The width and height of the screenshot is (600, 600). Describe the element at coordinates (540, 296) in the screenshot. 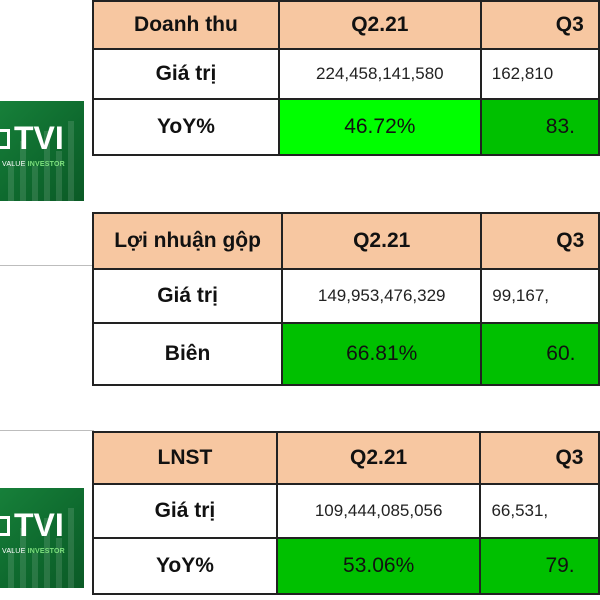

I see `value-cell: 99,167,` at that location.